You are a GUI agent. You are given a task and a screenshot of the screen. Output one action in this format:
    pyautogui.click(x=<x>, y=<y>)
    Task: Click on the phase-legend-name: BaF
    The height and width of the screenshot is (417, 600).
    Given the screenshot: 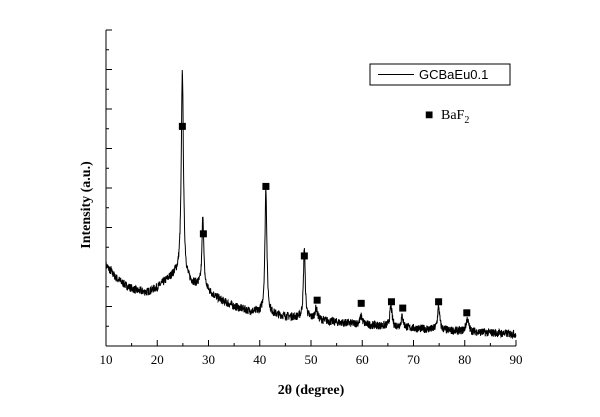 What is the action you would take?
    pyautogui.click(x=453, y=115)
    